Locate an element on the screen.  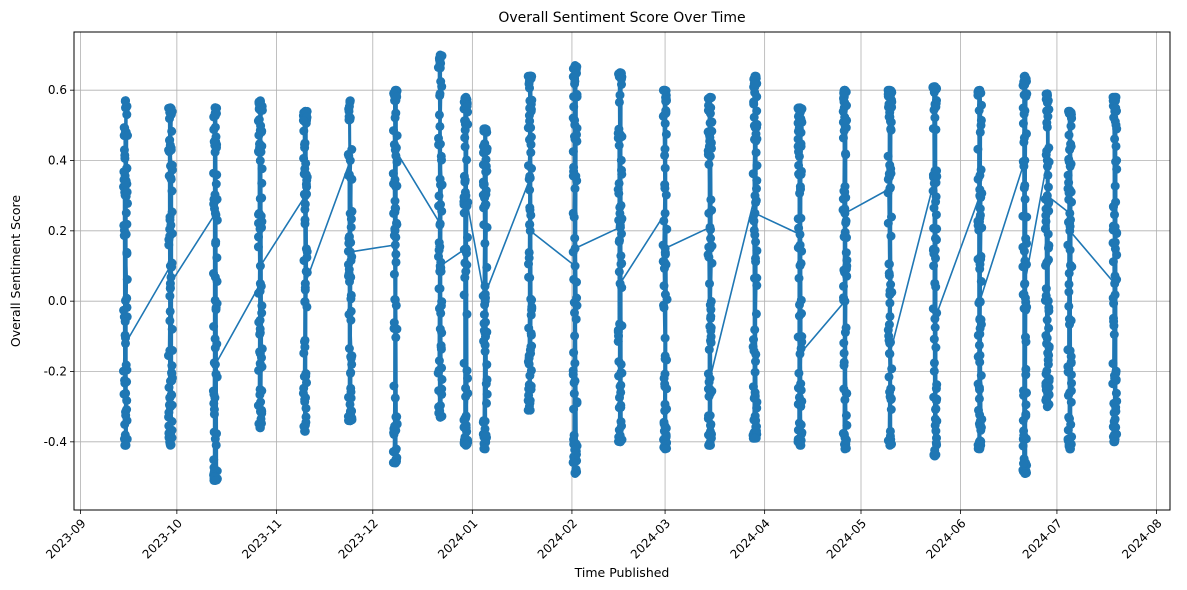
y-tick-label: 0.2 is located at coordinates (57, 231).